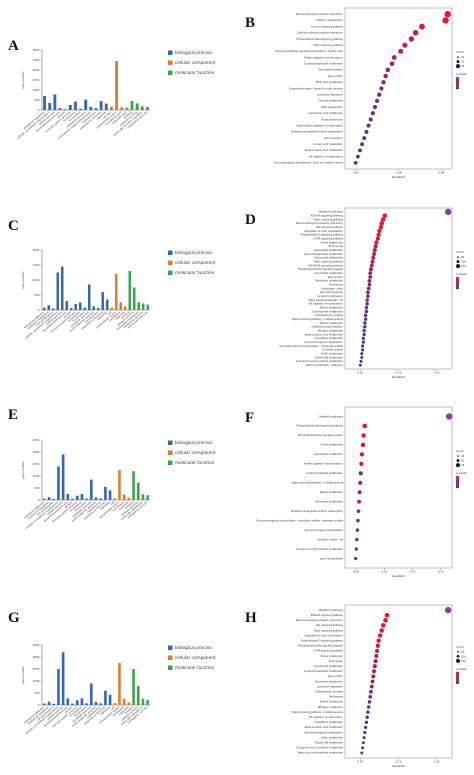 The image size is (474, 775). Describe the element at coordinates (460, 647) in the screenshot. I see `size-legend-title: Count` at that location.